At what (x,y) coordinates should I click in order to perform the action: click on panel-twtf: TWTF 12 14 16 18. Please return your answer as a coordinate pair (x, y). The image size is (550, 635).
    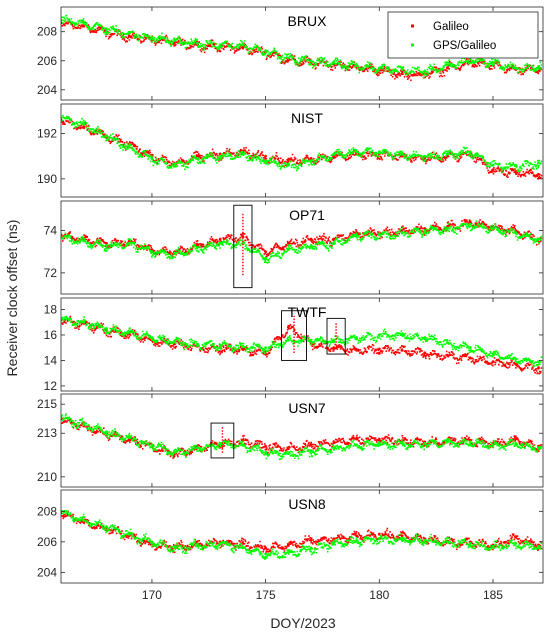
    Looking at the image, I should click on (294, 345).